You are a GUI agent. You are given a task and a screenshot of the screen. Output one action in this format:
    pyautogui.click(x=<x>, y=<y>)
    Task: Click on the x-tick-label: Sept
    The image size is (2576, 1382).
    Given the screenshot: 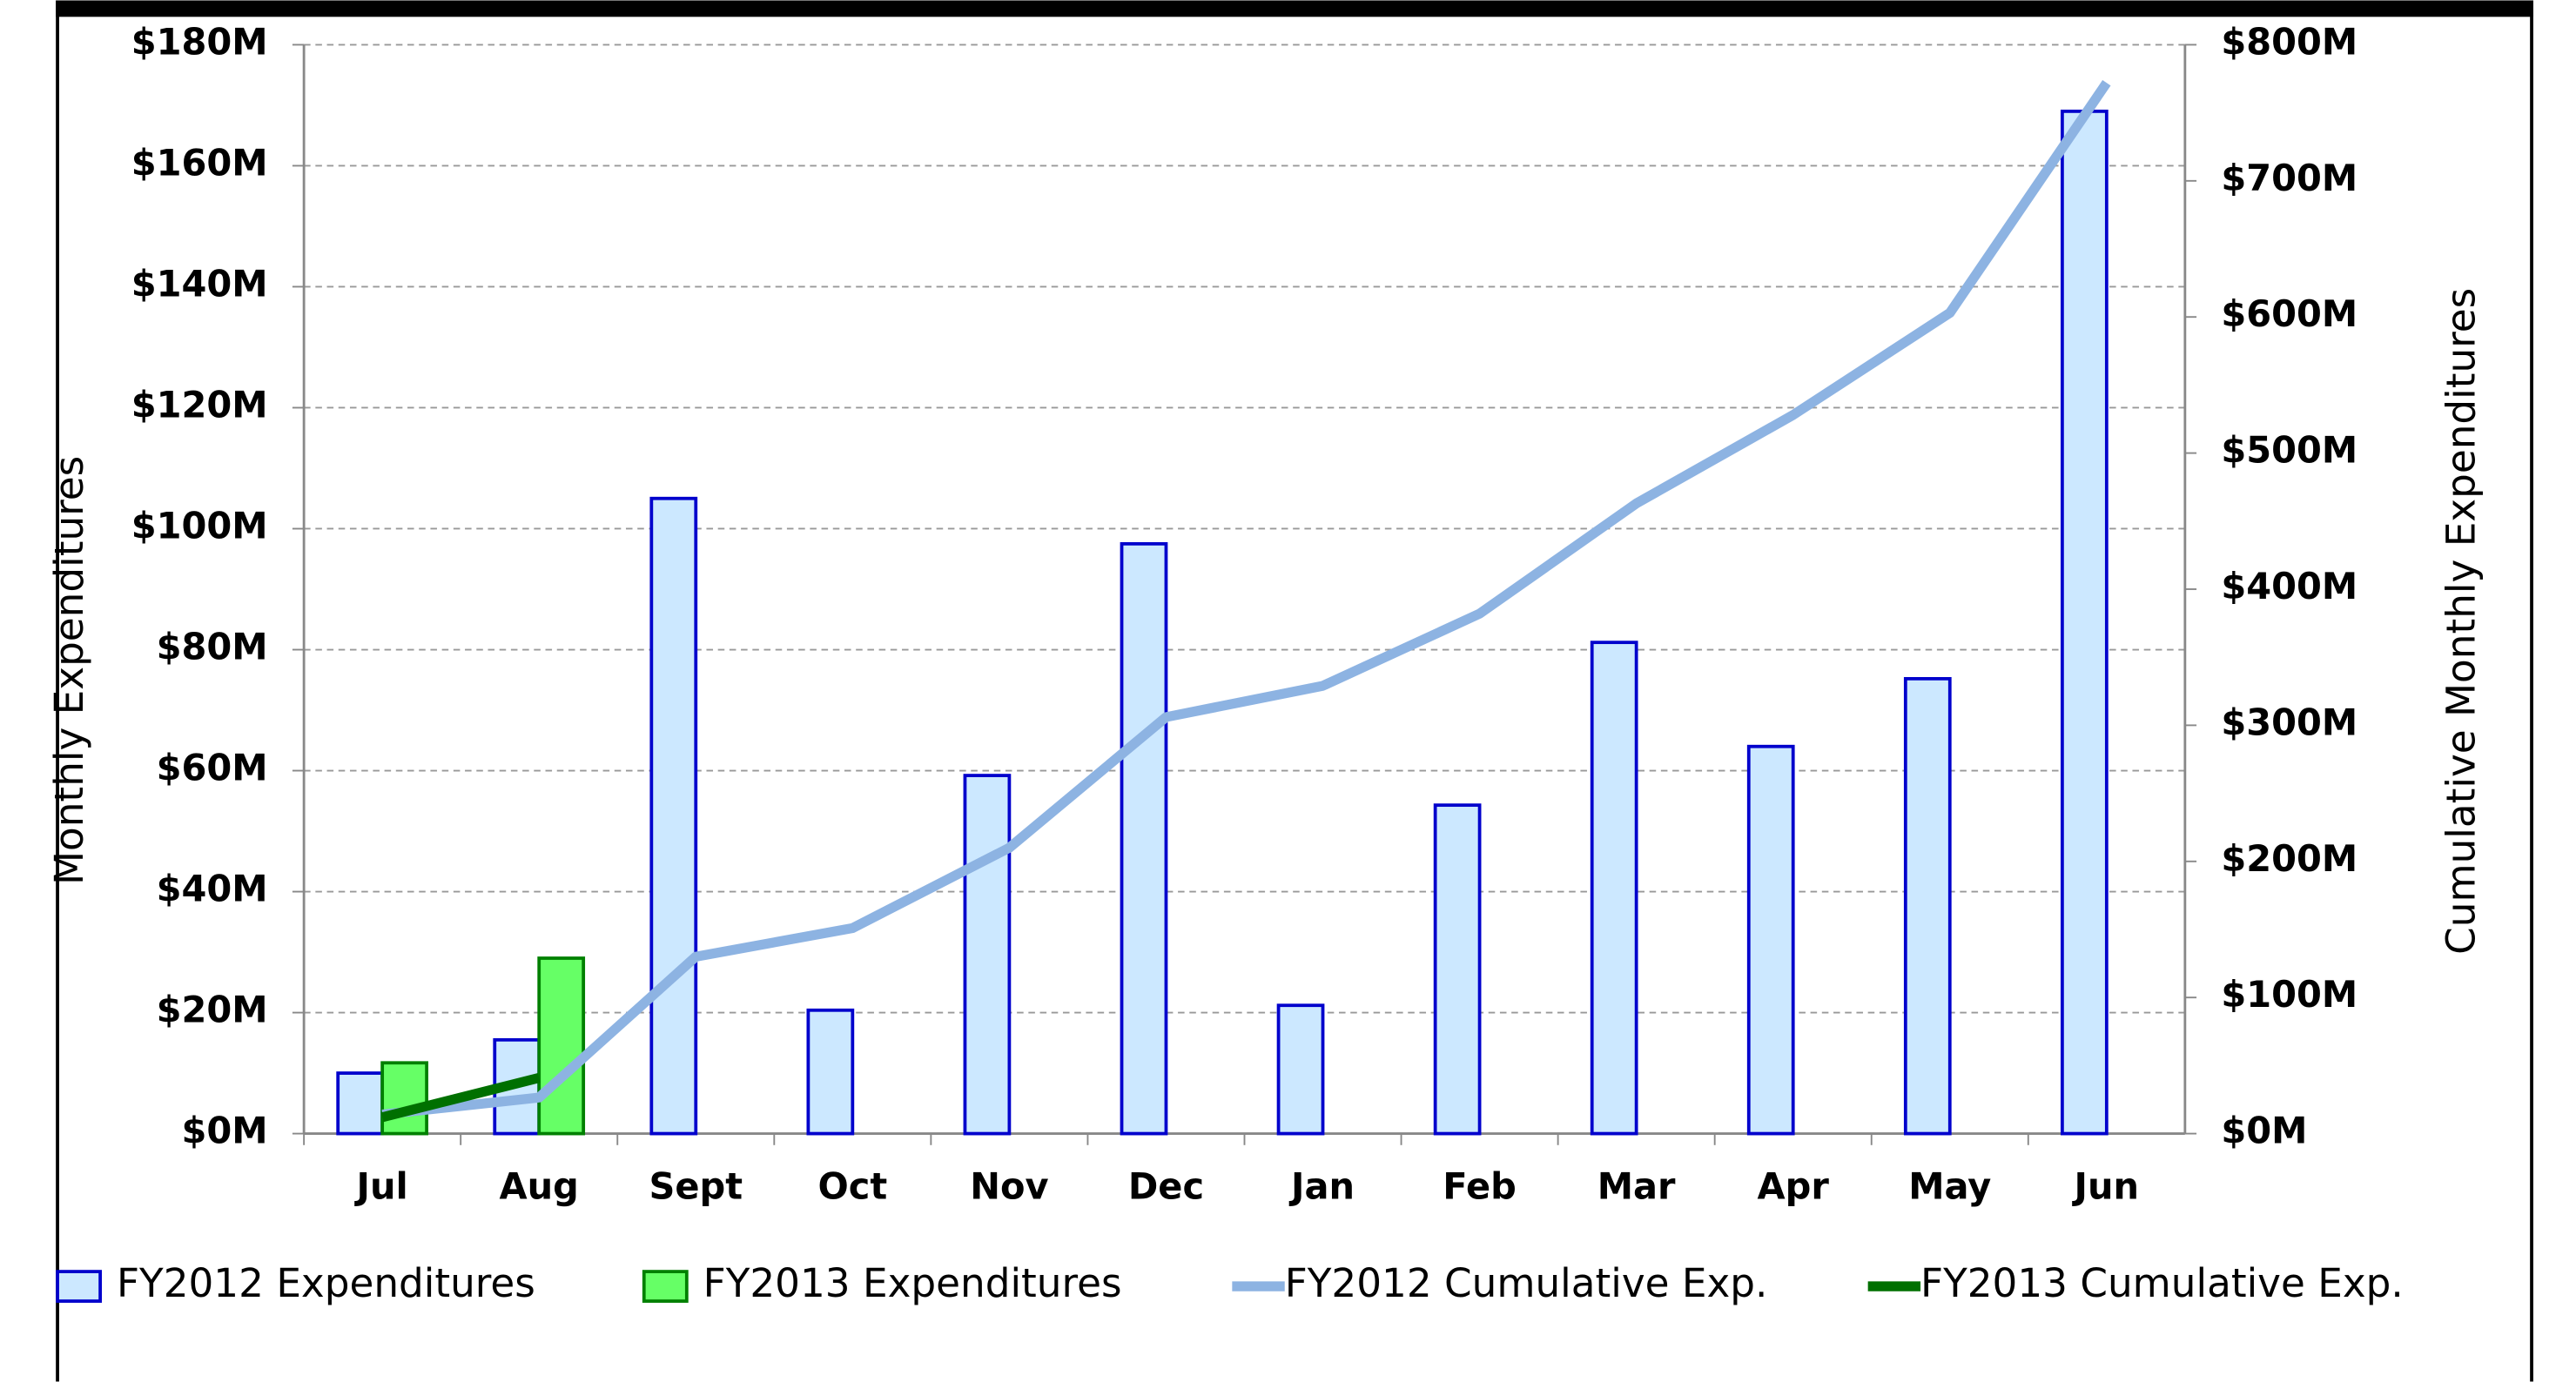 What is the action you would take?
    pyautogui.click(x=696, y=1186)
    